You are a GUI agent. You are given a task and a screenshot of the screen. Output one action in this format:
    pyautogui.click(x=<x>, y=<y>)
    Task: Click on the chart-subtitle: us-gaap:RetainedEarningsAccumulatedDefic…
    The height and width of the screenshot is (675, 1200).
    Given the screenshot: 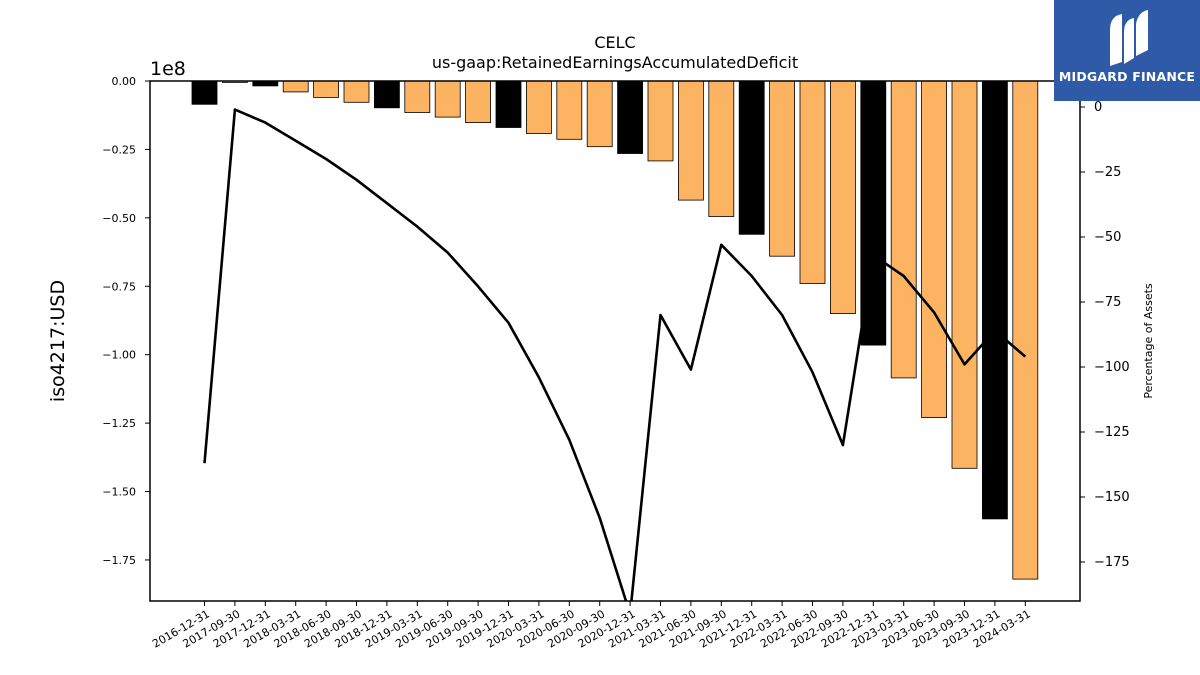 What is the action you would take?
    pyautogui.click(x=615, y=62)
    